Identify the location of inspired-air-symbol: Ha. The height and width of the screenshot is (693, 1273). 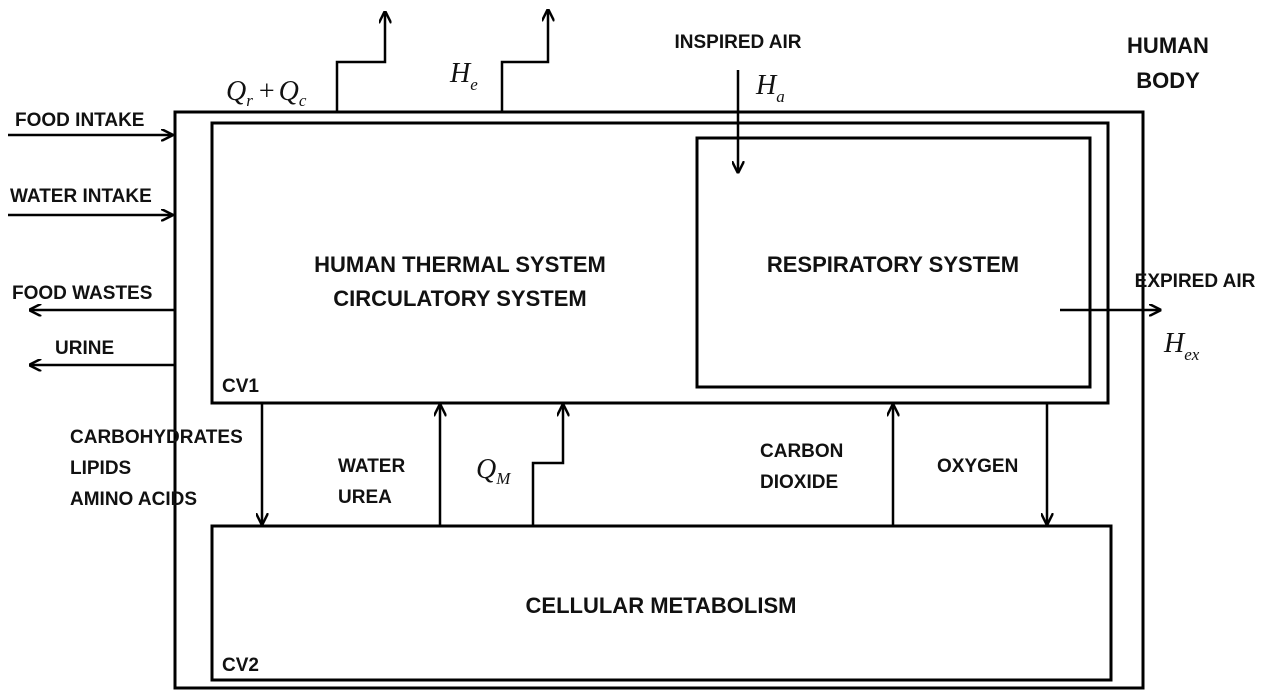
(770, 88).